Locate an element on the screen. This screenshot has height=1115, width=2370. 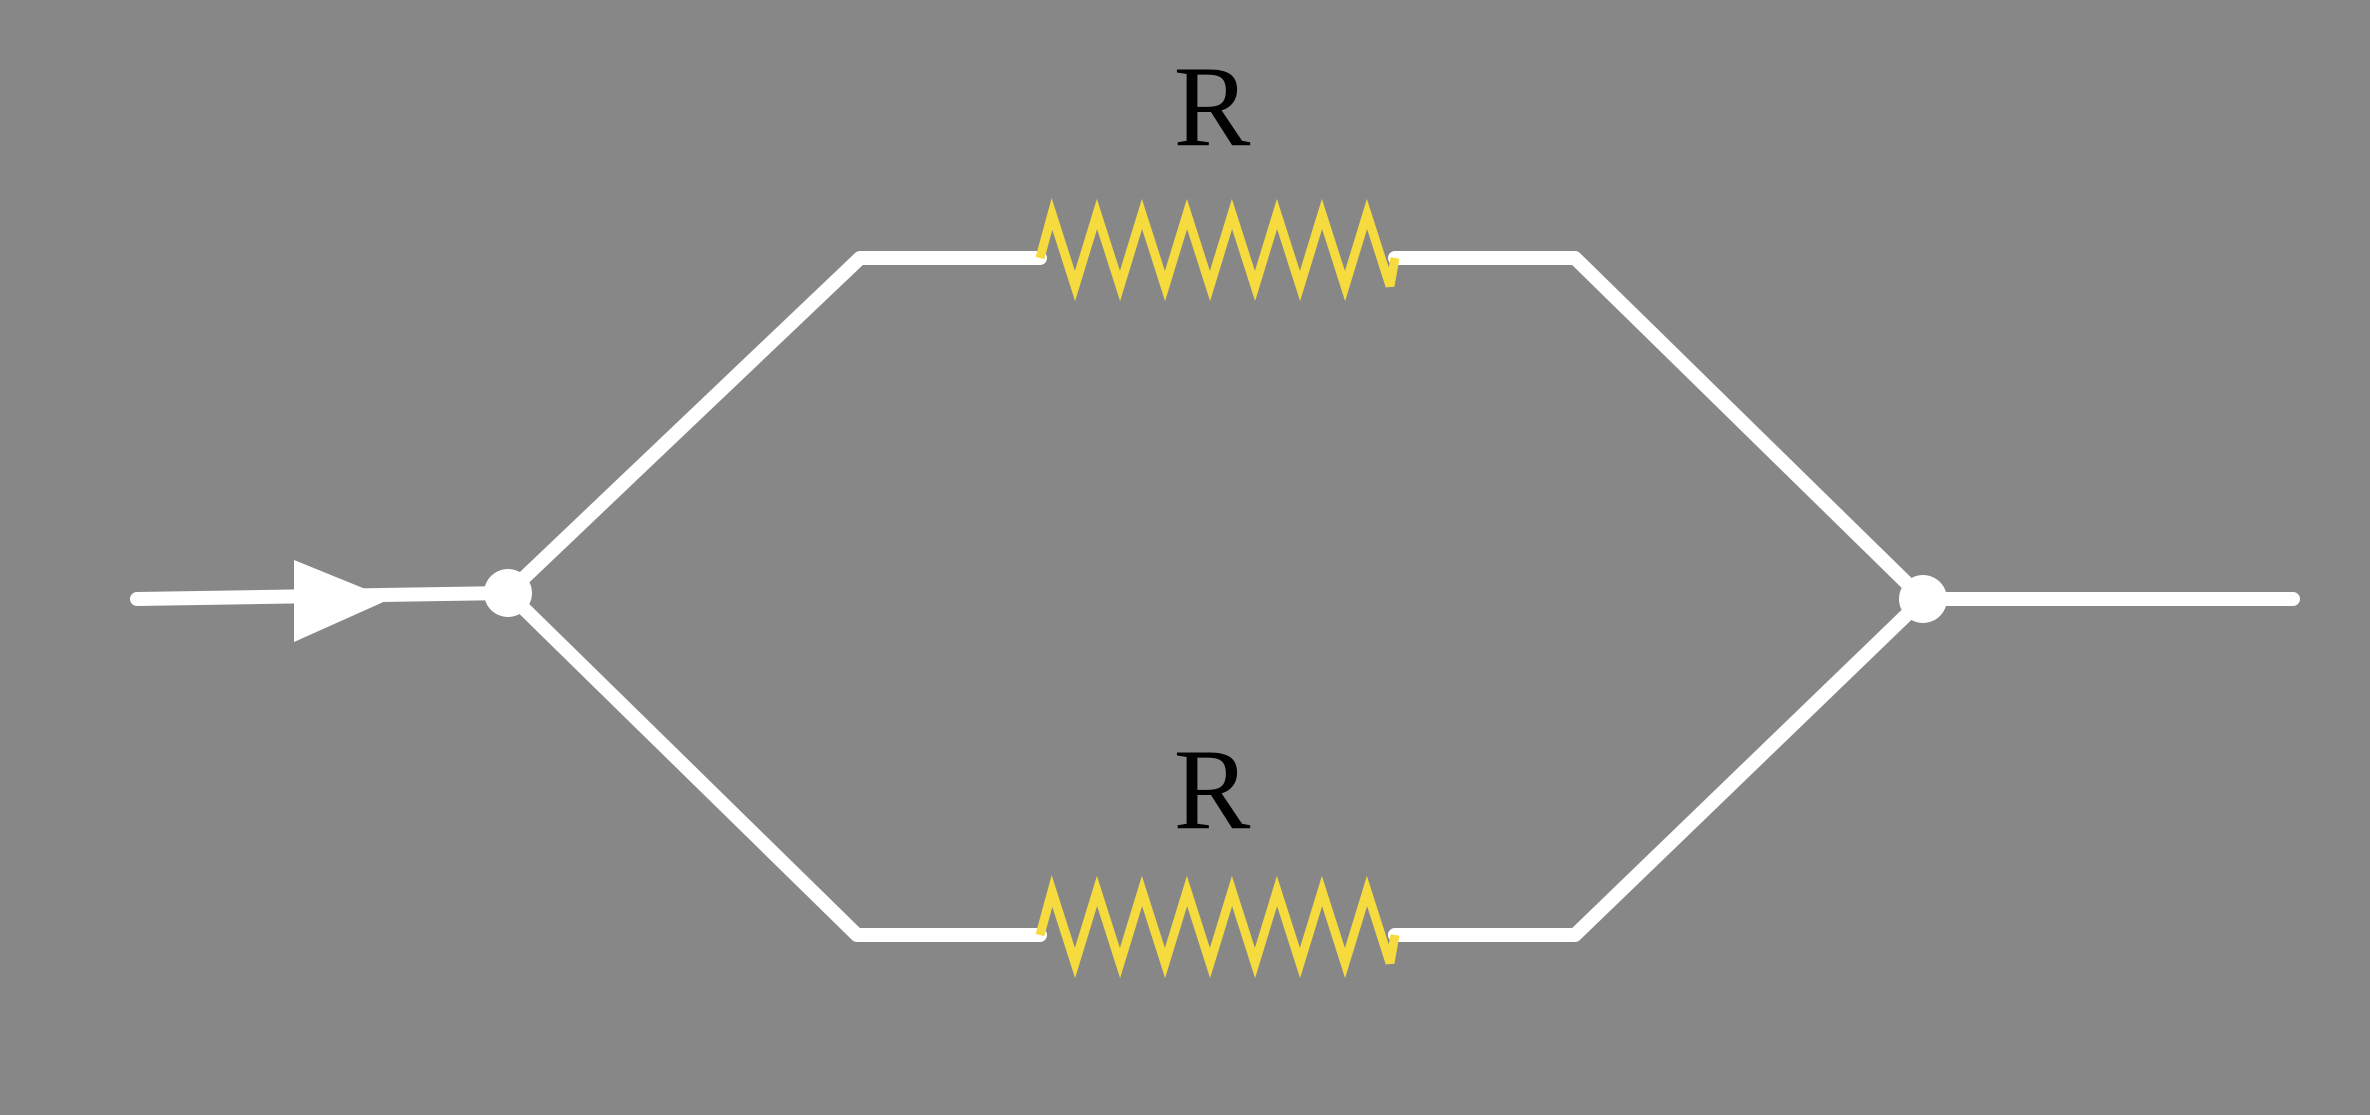
resistor-top is located at coordinates (1217, 250).